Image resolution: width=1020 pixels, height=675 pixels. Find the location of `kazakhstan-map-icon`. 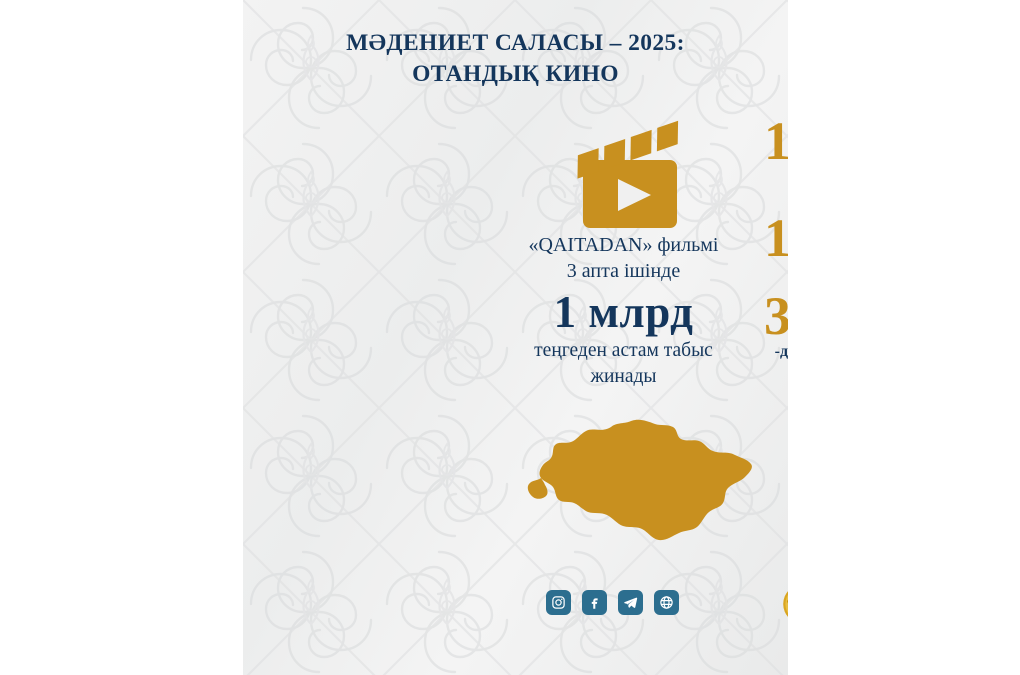

kazakhstan-map-icon is located at coordinates (639, 480).